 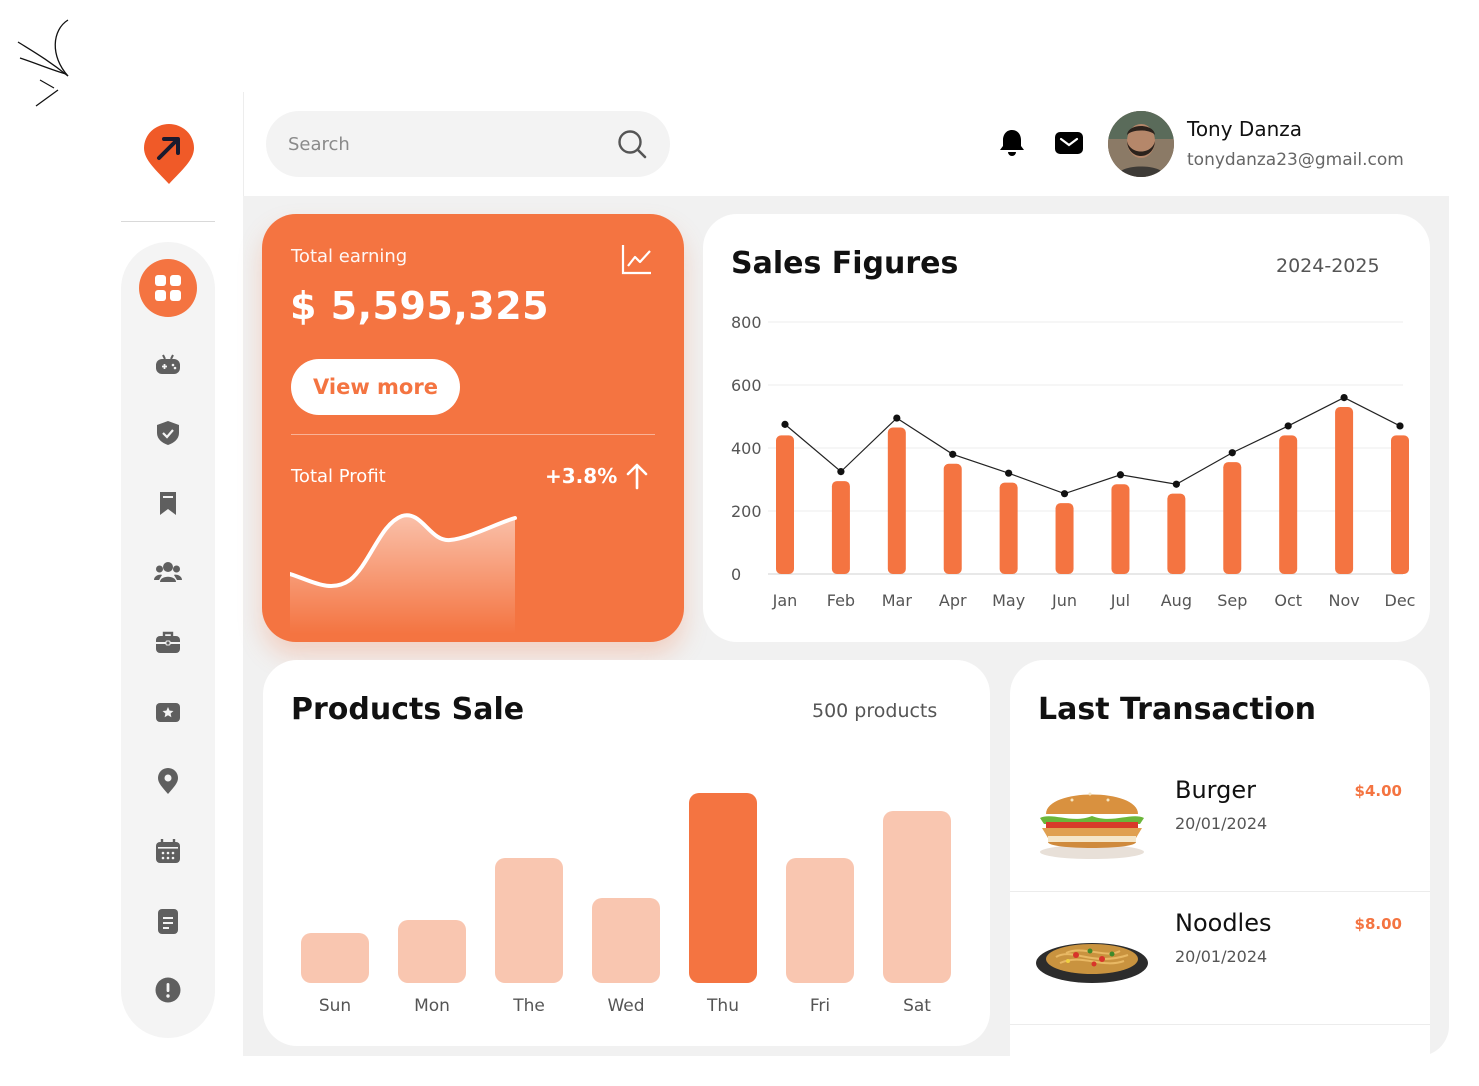 I want to click on x-tick-label: Sat, so click(x=917, y=1006).